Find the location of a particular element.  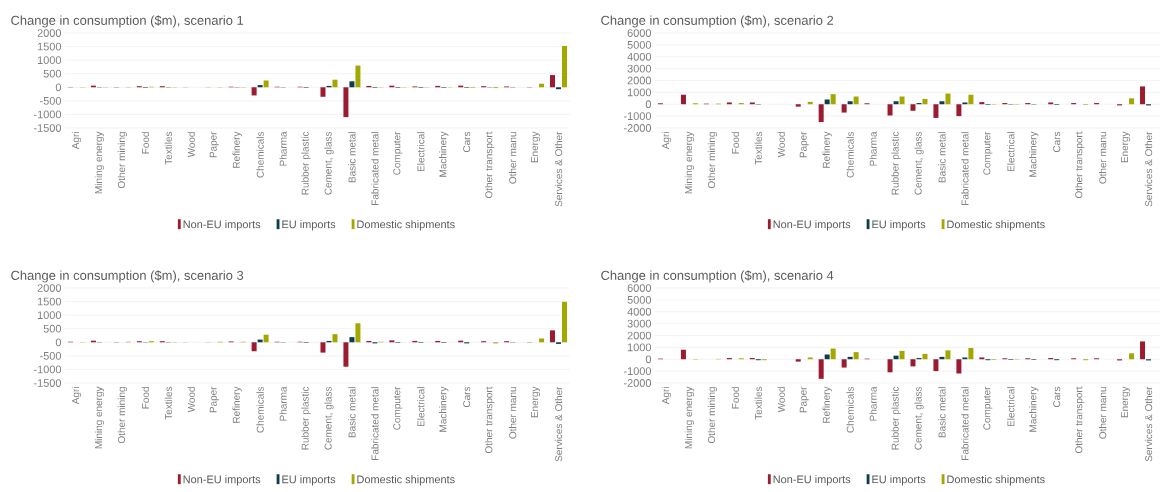

y-tick-label: 1500 is located at coordinates (49, 301).